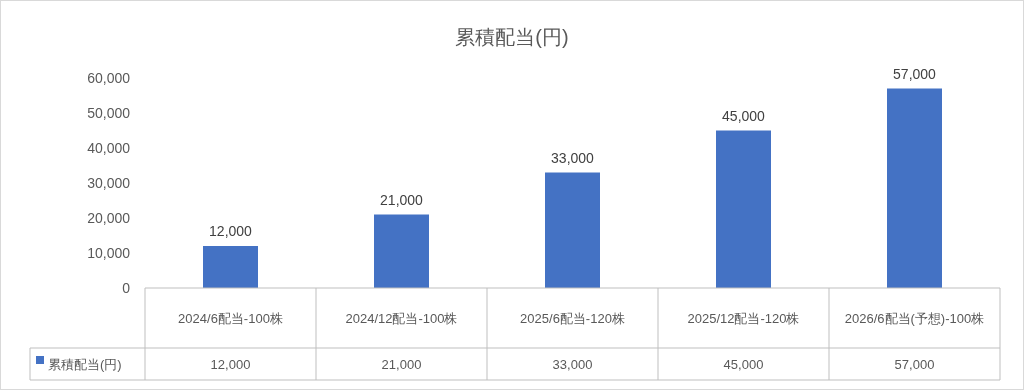 The height and width of the screenshot is (390, 1024). What do you see at coordinates (85, 364) in the screenshot?
I see `legend-label: 累積配当(円)` at bounding box center [85, 364].